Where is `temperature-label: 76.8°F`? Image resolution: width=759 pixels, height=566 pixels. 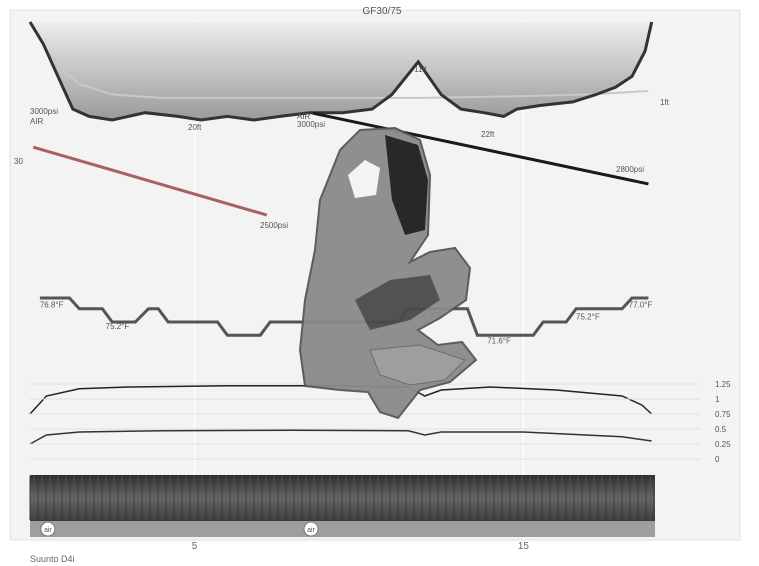
temperature-label: 76.8°F is located at coordinates (52, 305).